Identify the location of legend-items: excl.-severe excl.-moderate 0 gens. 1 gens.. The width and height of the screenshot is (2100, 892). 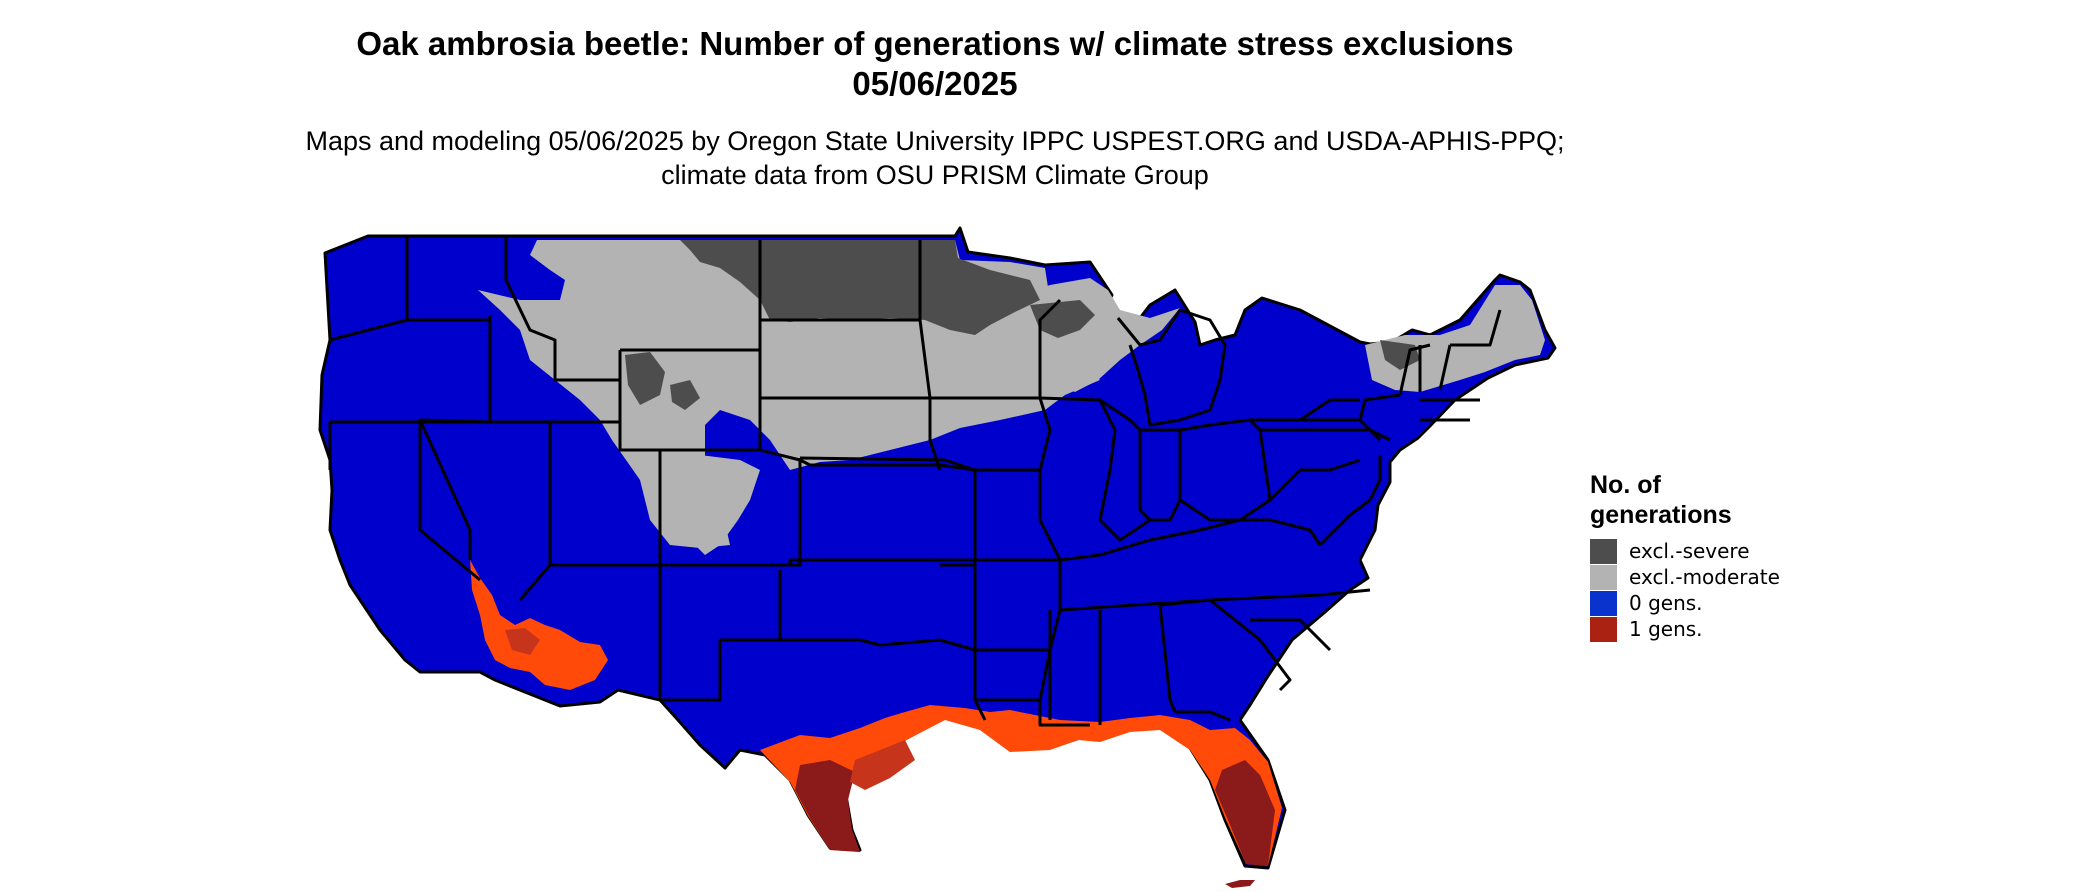
(1690, 590).